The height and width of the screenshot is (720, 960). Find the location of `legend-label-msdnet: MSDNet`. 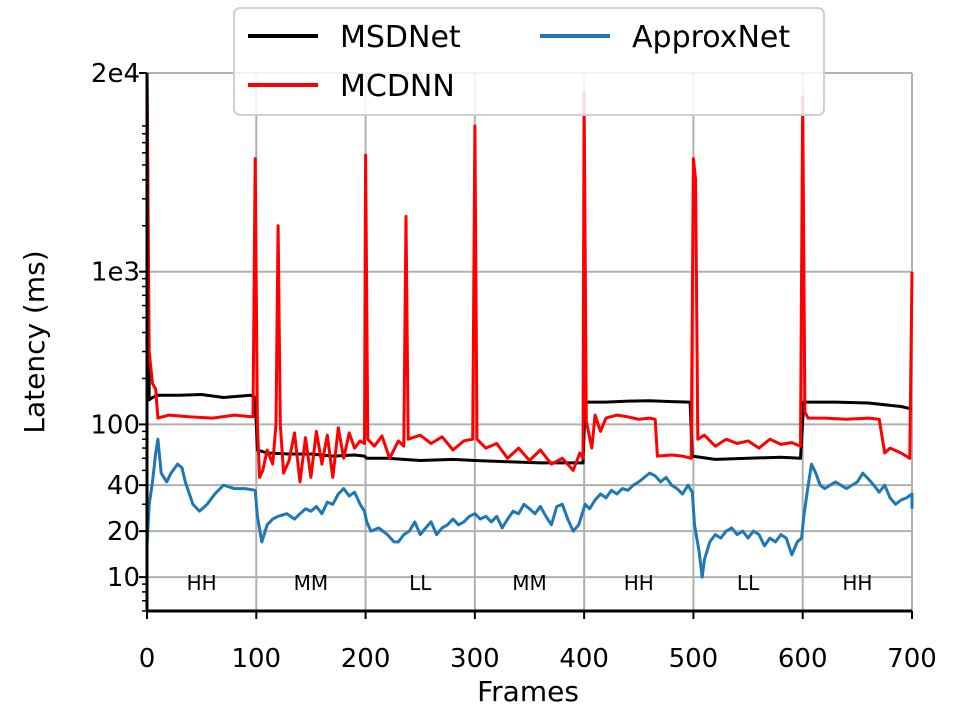

legend-label-msdnet: MSDNet is located at coordinates (400, 37).